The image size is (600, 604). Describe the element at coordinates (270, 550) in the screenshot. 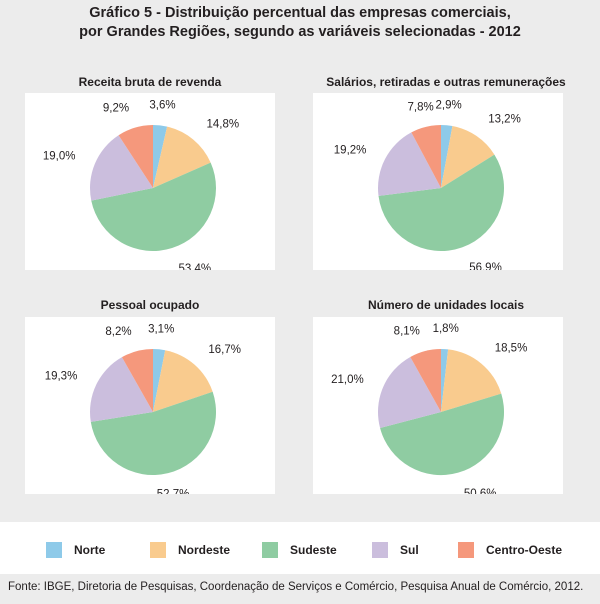

I see `legend-swatch-sudeste` at that location.